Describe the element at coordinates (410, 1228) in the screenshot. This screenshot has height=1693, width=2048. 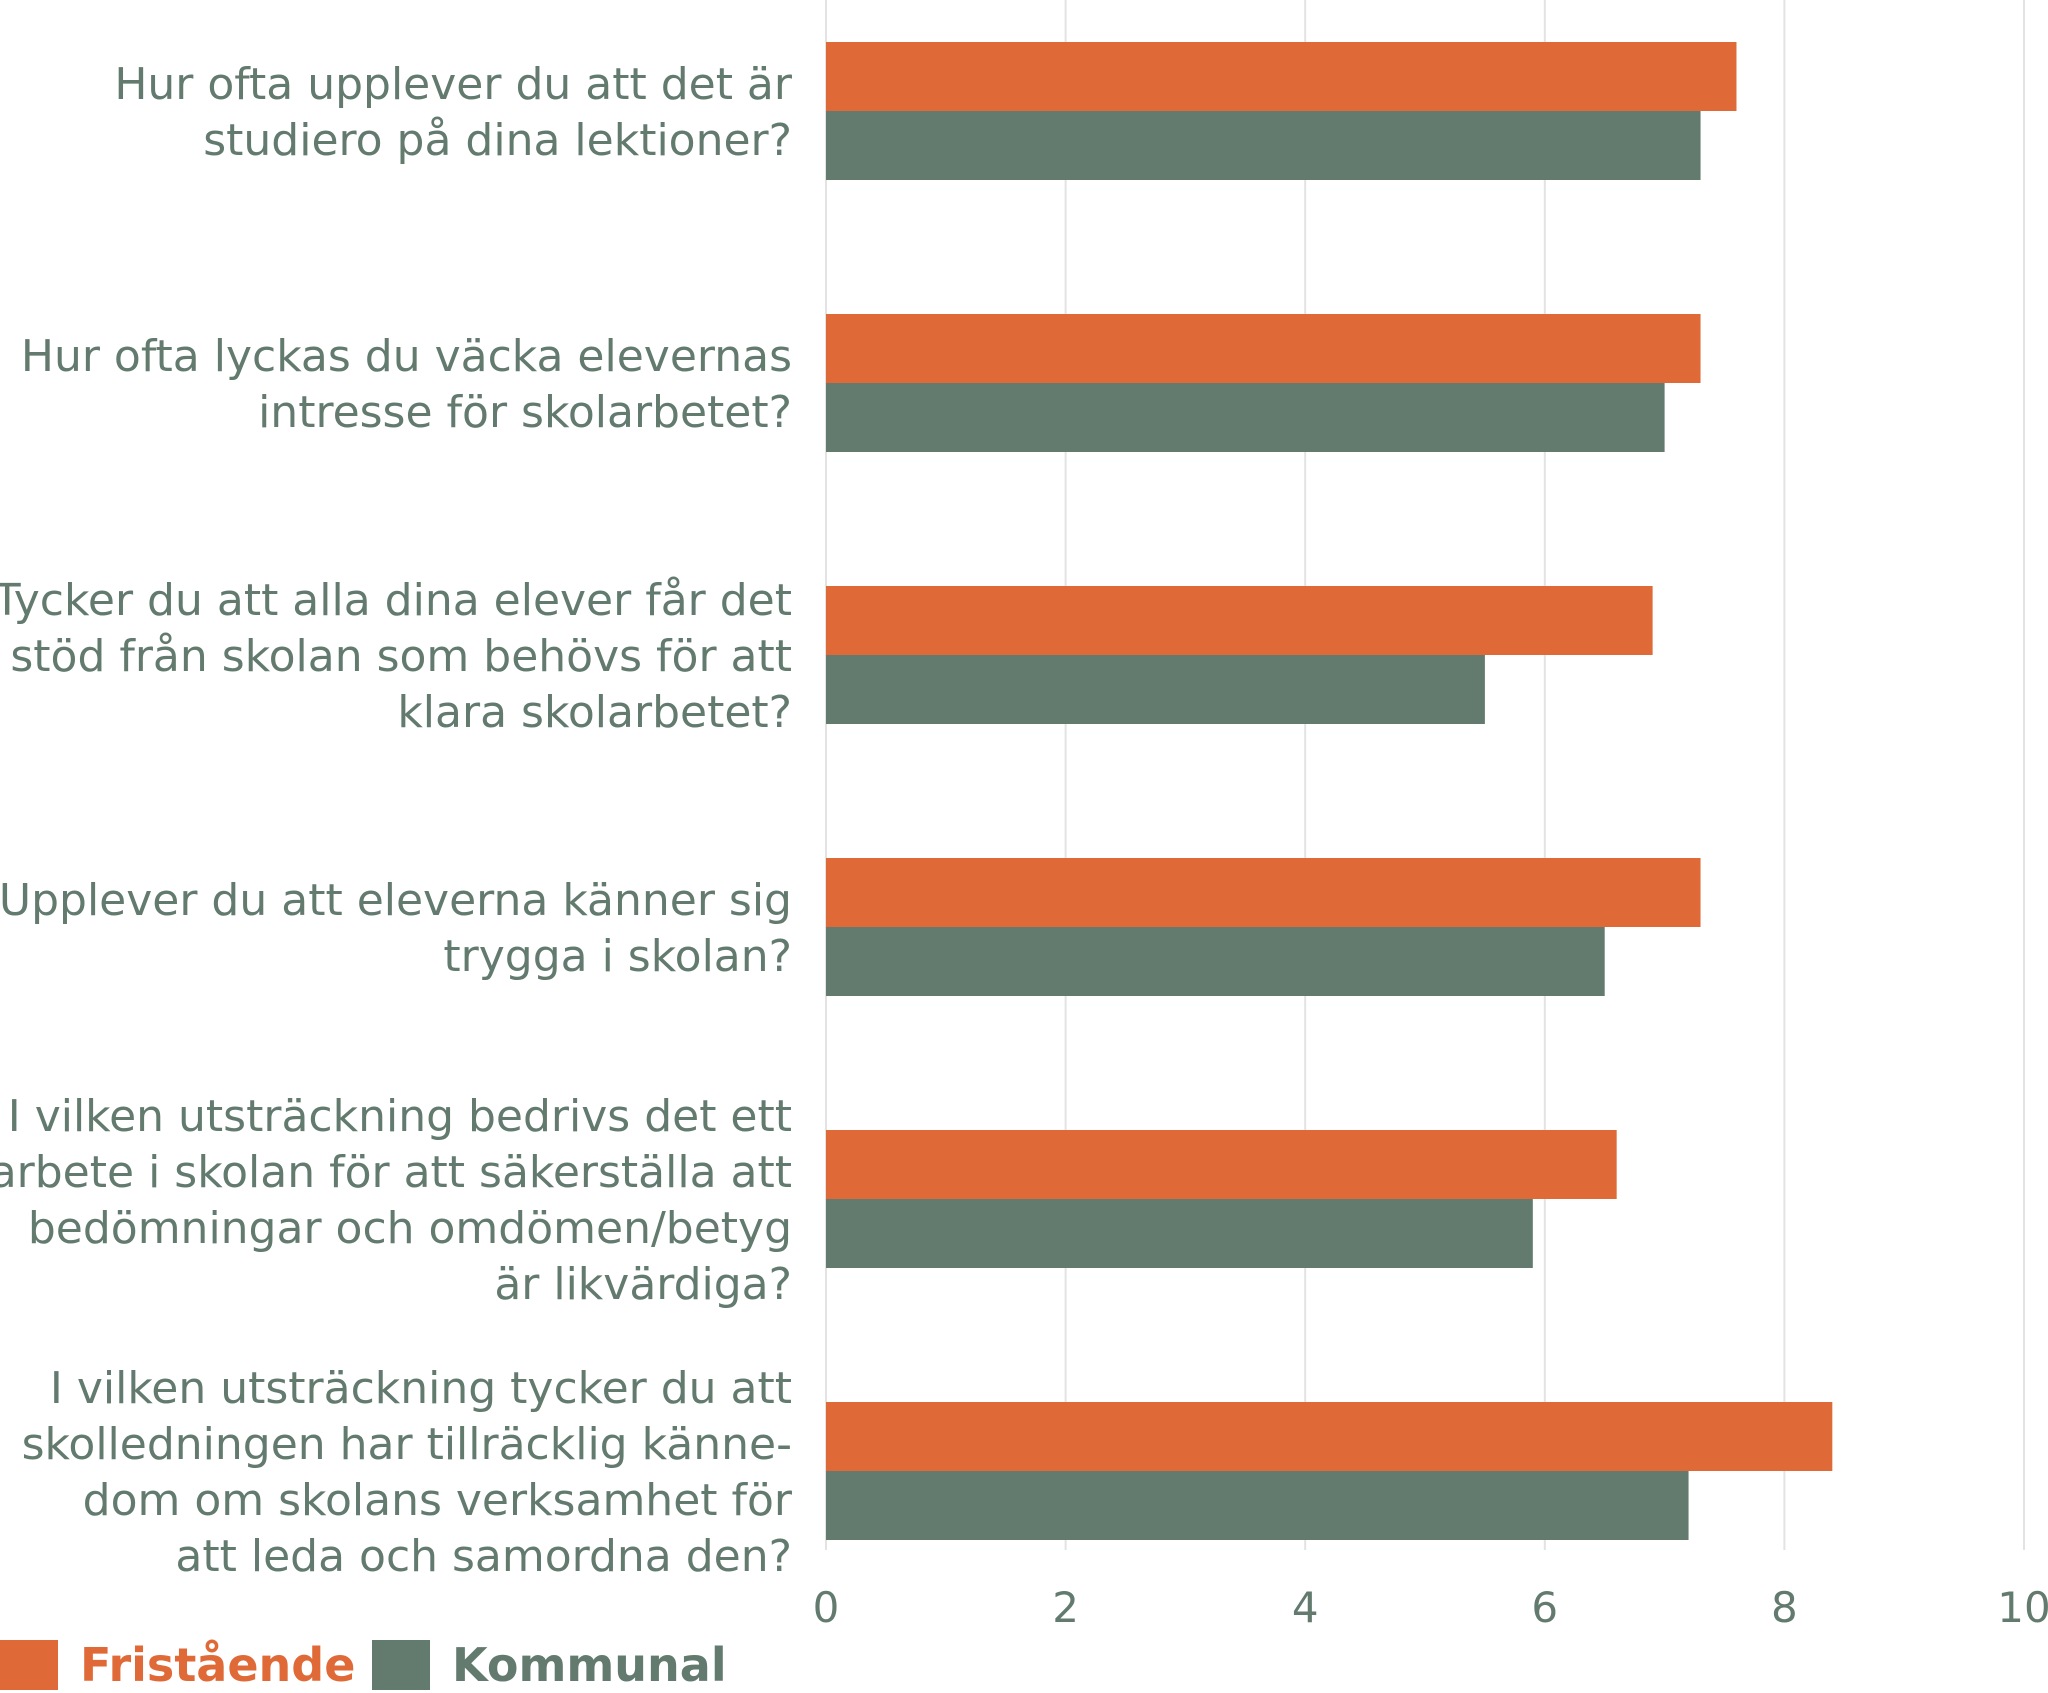
I see `category-label: bedömningar och omdömen/betyg` at that location.